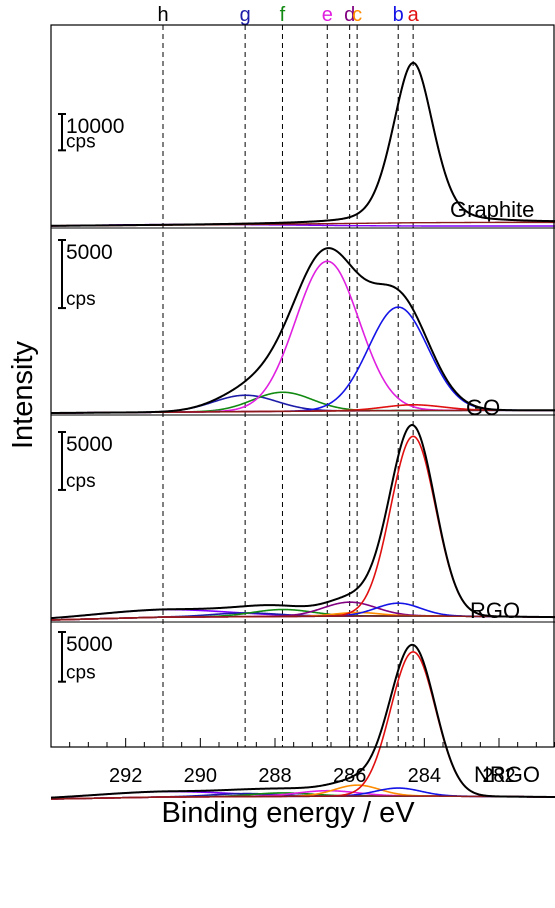 This screenshot has height=908, width=555. Describe the element at coordinates (162, 15) in the screenshot. I see `reference-label-h: h` at that location.